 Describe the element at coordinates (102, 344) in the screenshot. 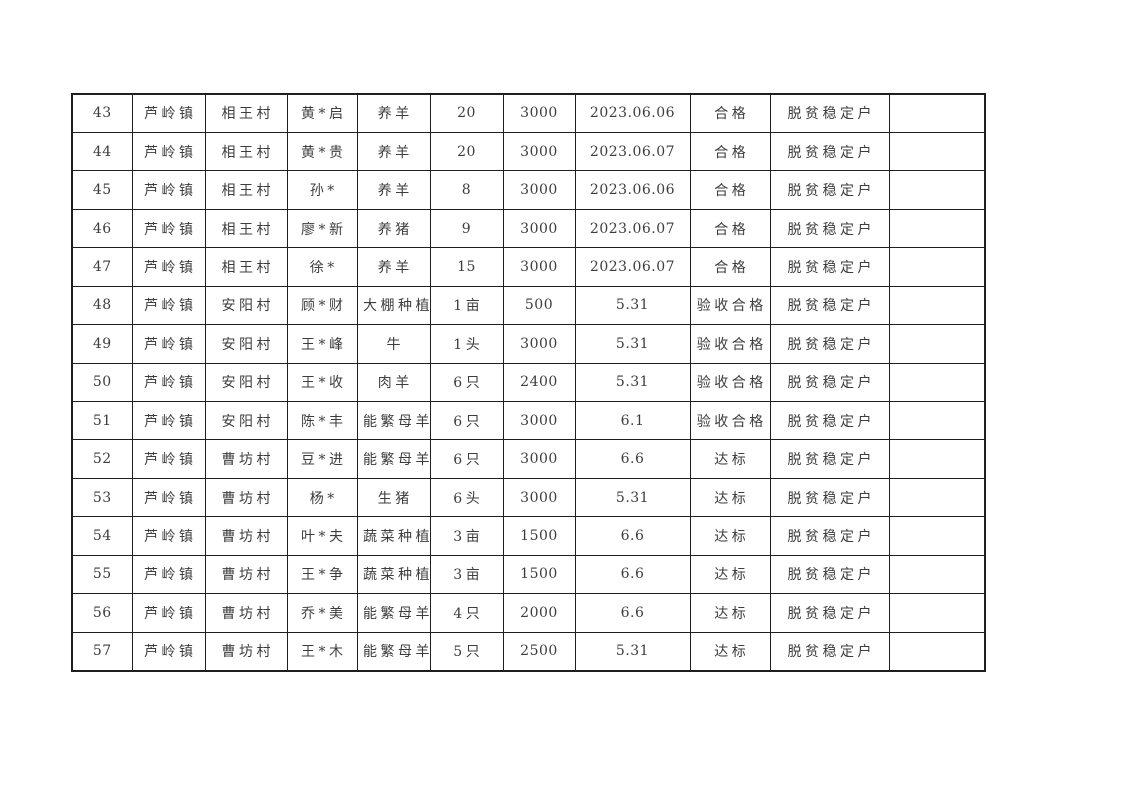

I see `table-cell: 49` at that location.